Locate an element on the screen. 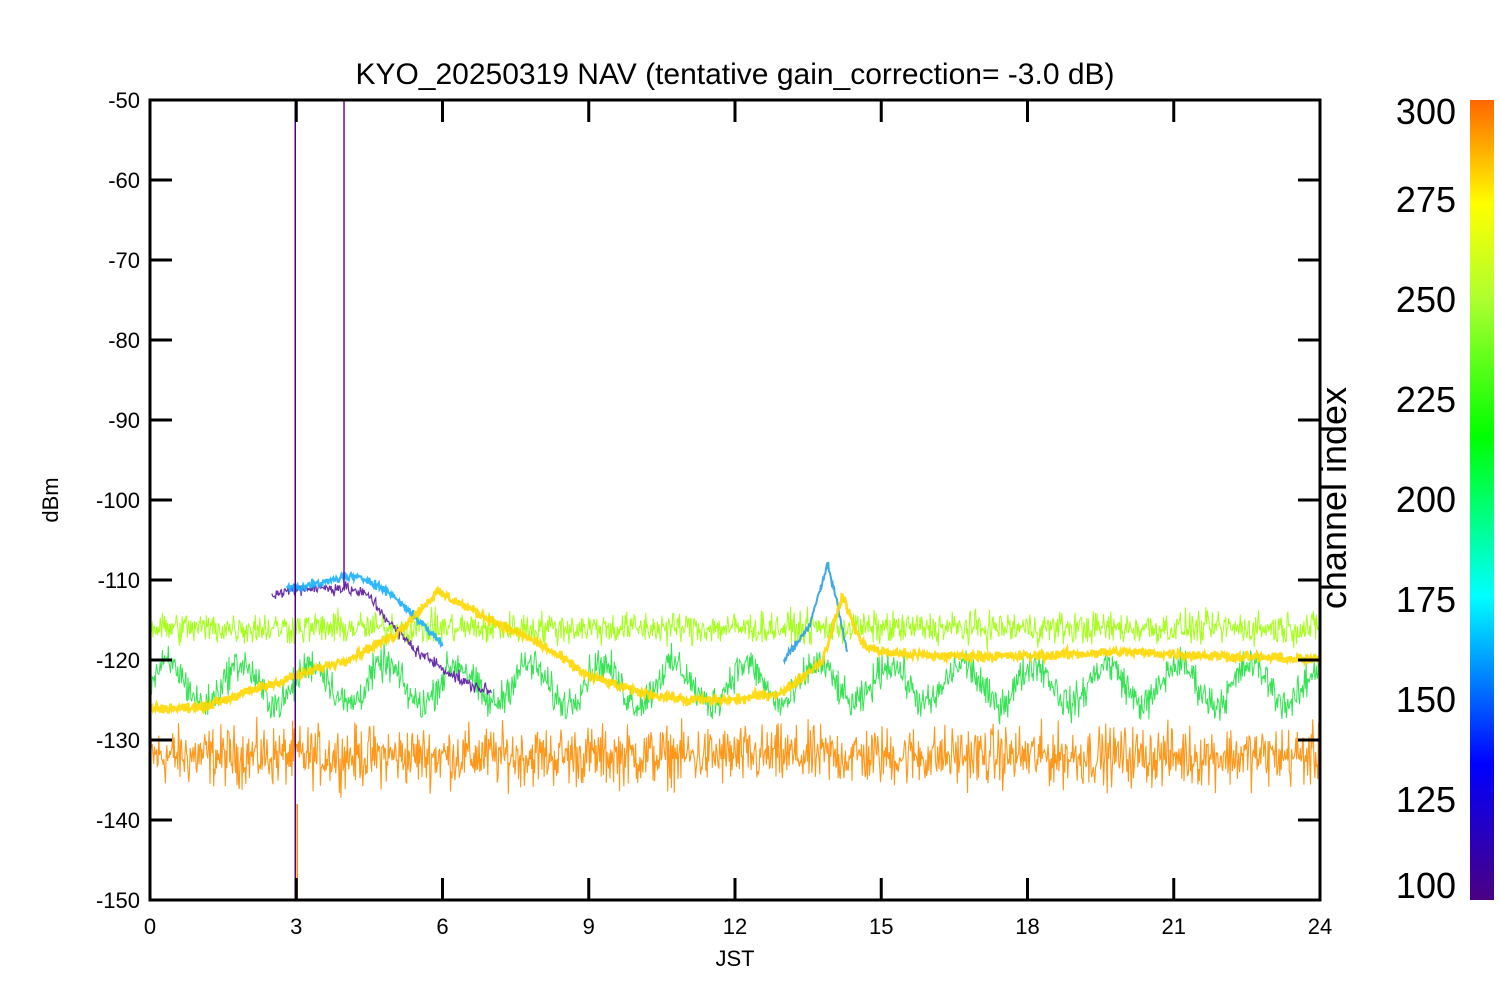  series-line-ch225 is located at coordinates (735, 683).